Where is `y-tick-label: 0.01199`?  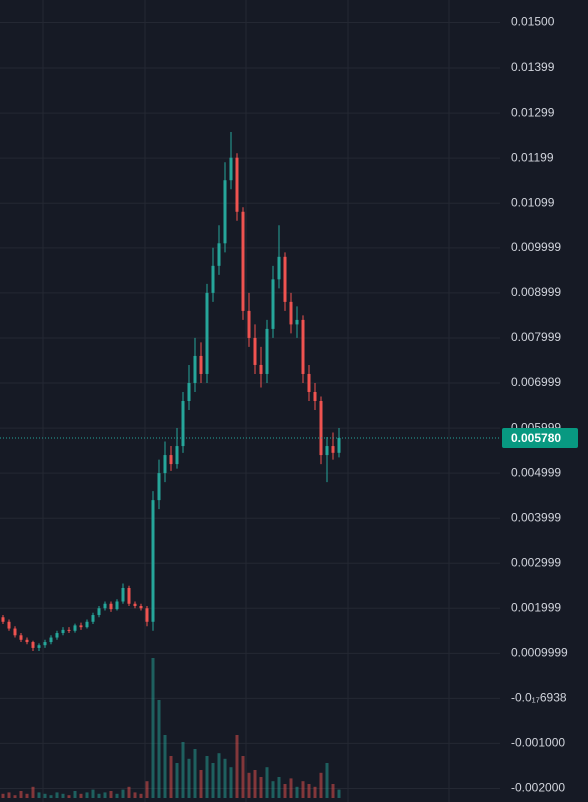 y-tick-label: 0.01199 is located at coordinates (532, 157).